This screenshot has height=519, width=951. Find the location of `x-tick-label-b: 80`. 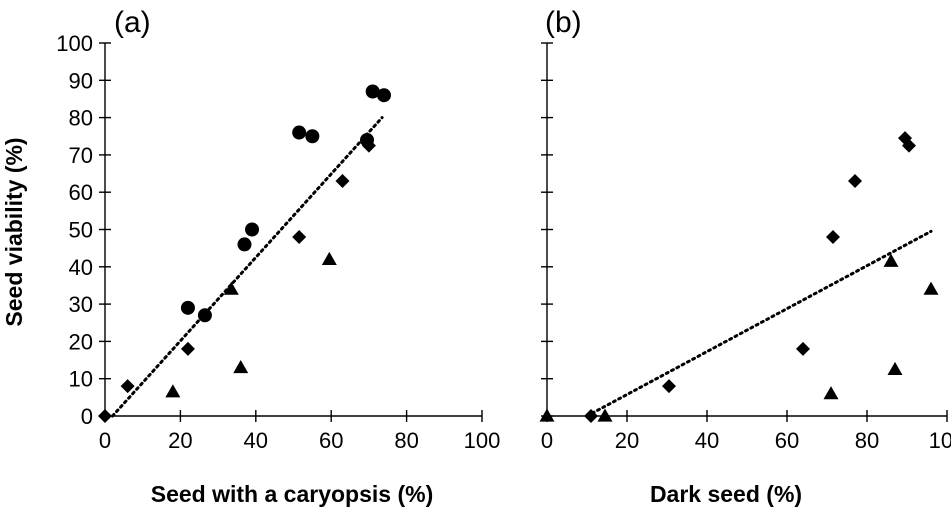

x-tick-label-b: 80 is located at coordinates (867, 440).